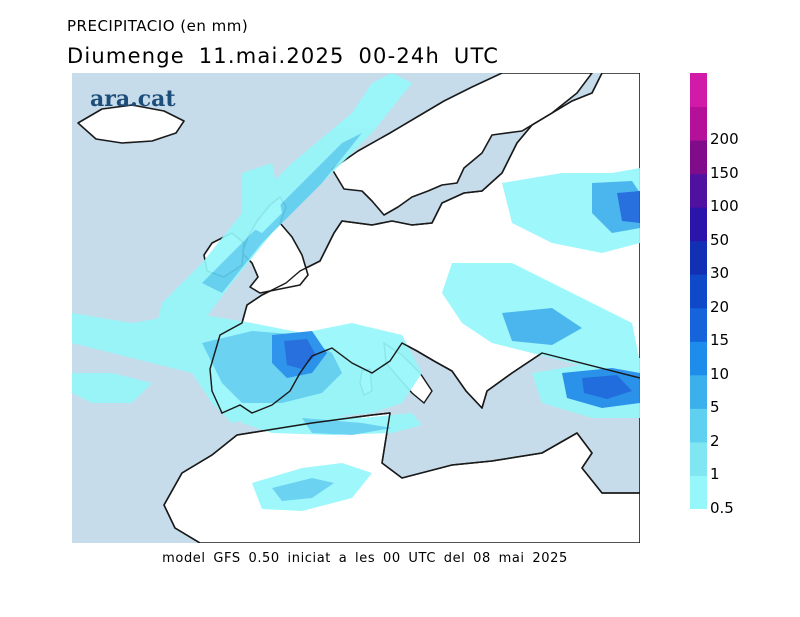 The width and height of the screenshot is (800, 617). Describe the element at coordinates (131, 124) in the screenshot. I see `land-iceland` at that location.